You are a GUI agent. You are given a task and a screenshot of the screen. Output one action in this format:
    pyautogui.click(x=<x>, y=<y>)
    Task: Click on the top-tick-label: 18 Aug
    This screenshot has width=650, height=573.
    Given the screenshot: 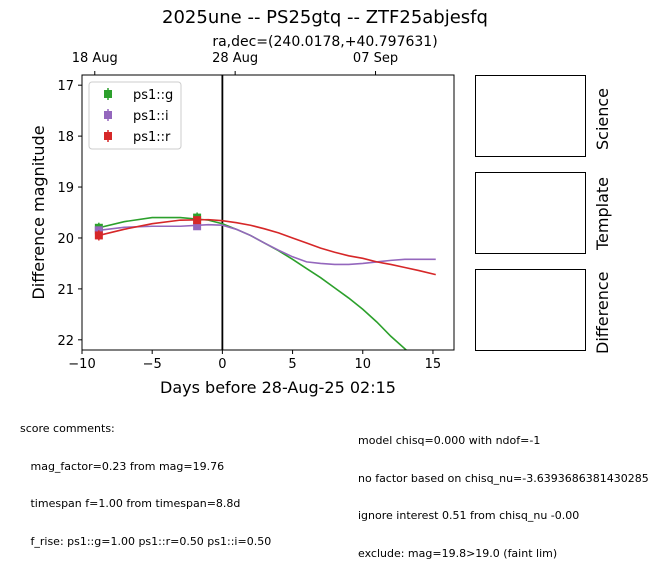 What is the action you would take?
    pyautogui.click(x=95, y=58)
    